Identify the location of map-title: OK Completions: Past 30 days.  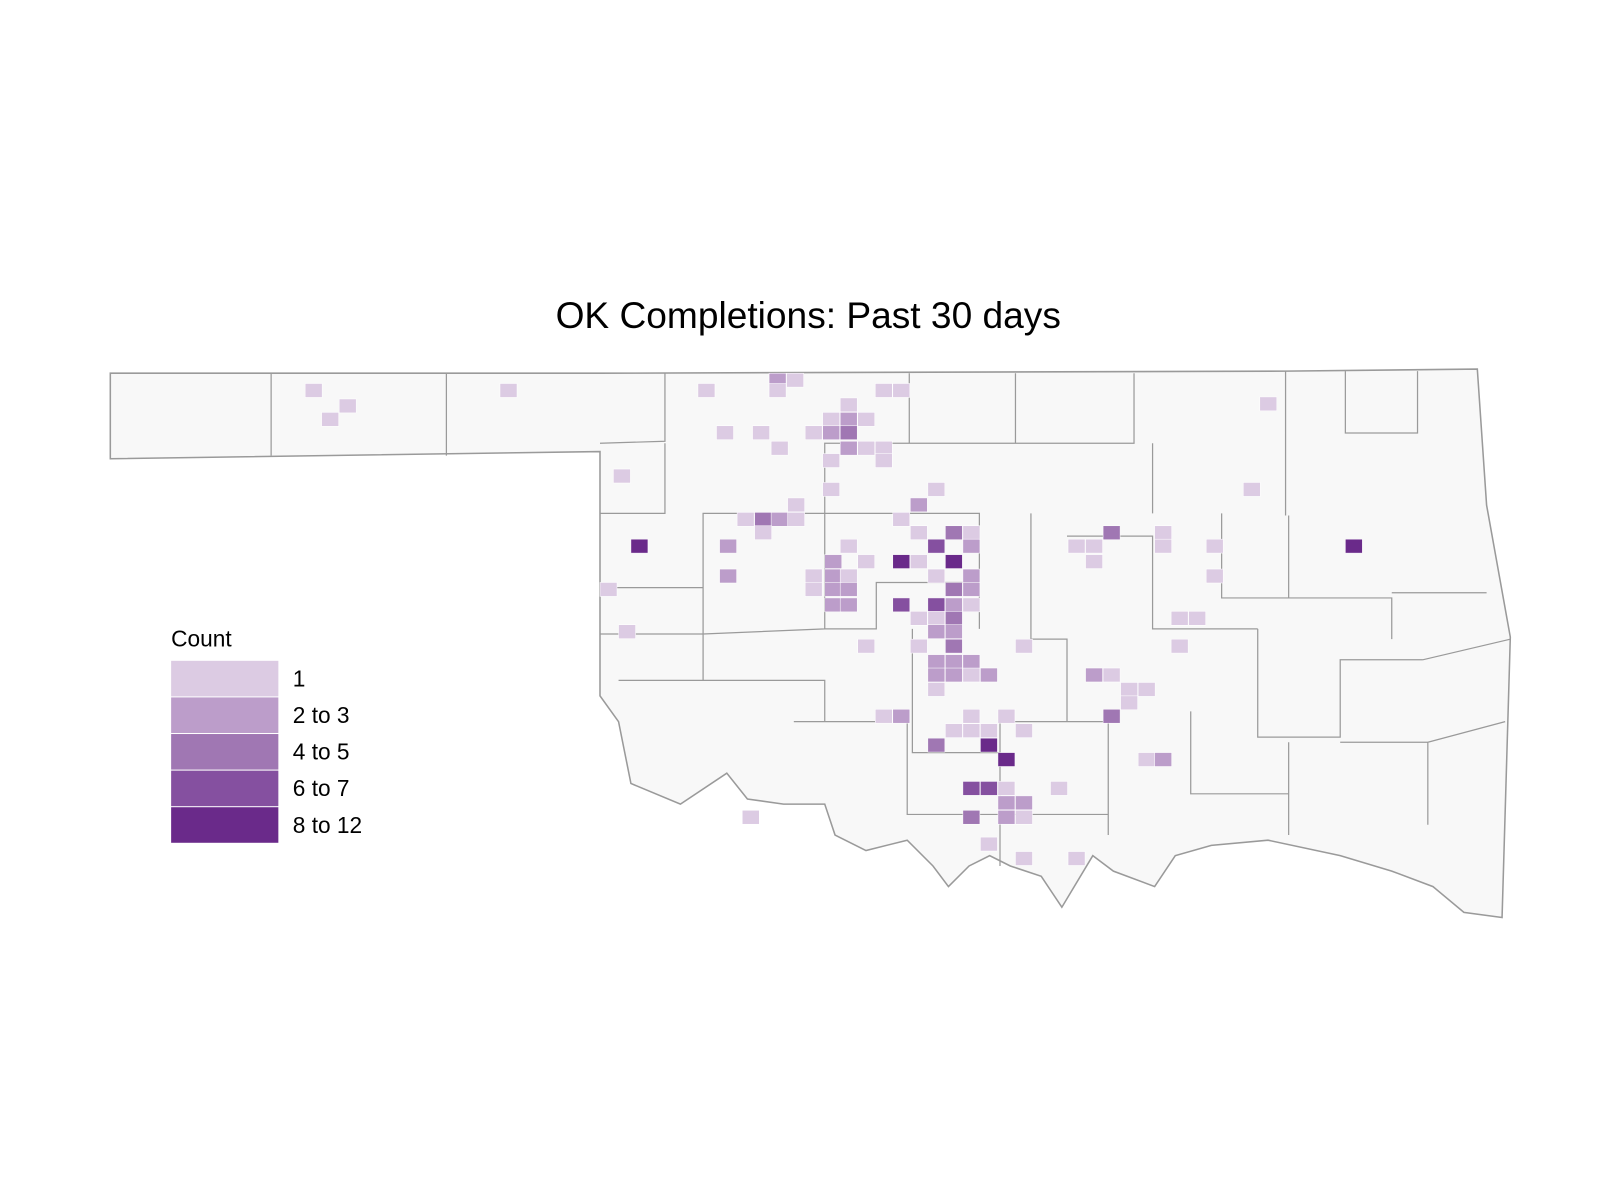
(808, 315).